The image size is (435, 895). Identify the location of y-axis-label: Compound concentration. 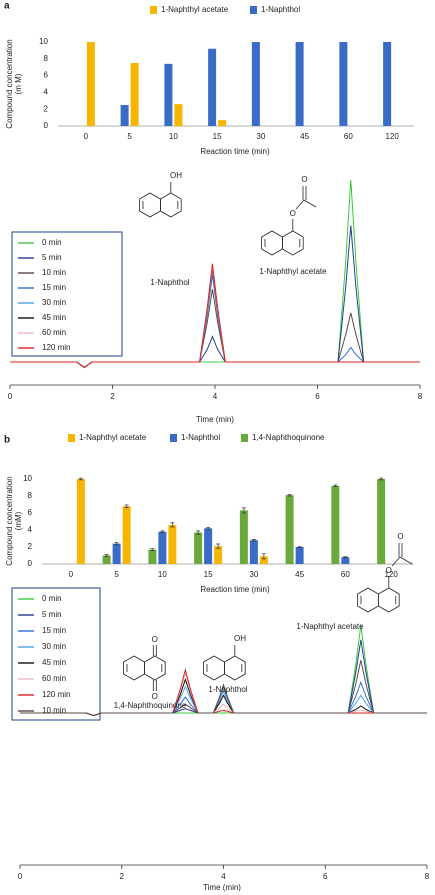
(9, 83).